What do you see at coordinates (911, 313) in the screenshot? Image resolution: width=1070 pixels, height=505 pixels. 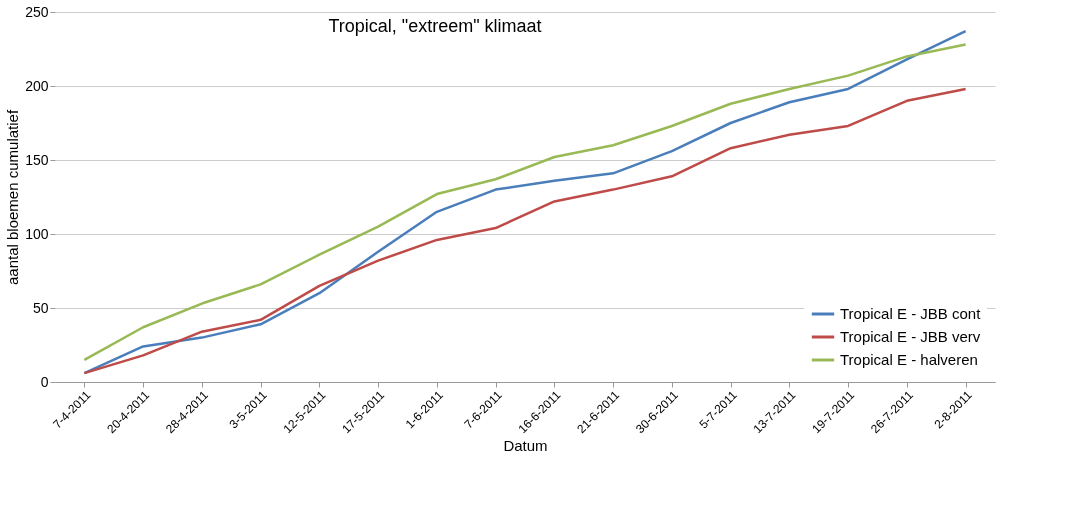 I see `legend-label: Tropical E - JBB cont` at bounding box center [911, 313].